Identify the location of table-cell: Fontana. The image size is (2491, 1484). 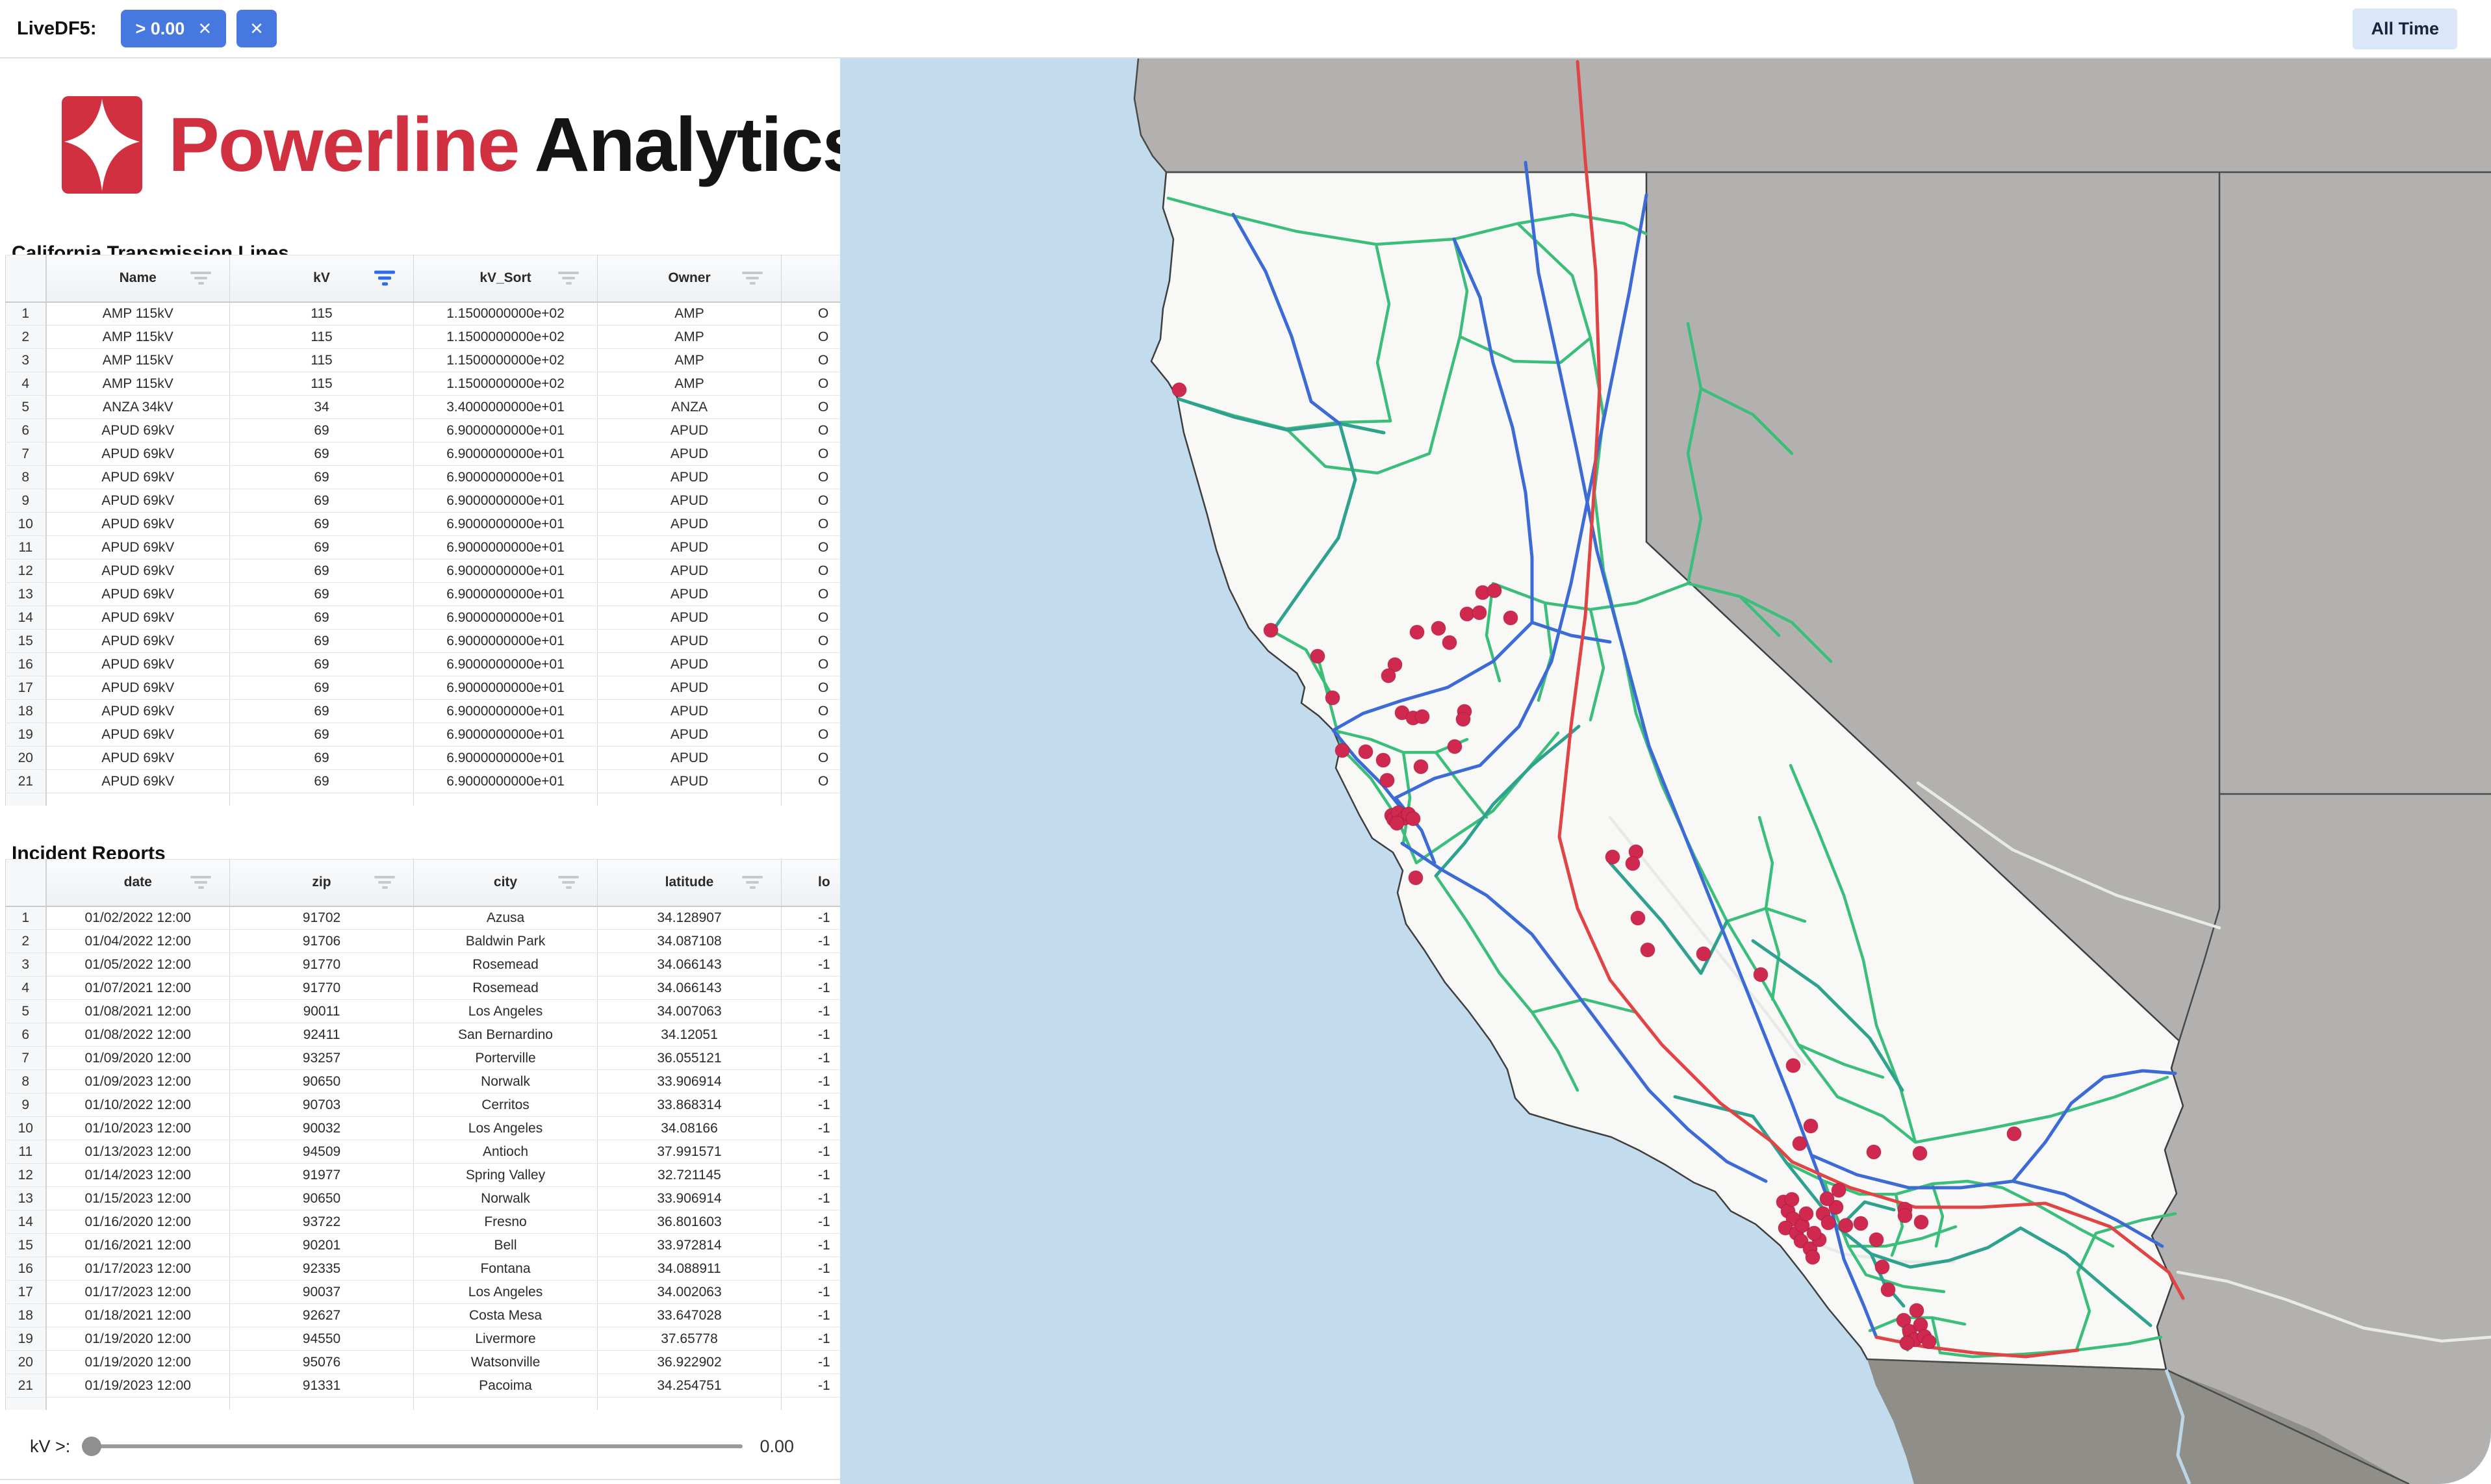
(505, 1269).